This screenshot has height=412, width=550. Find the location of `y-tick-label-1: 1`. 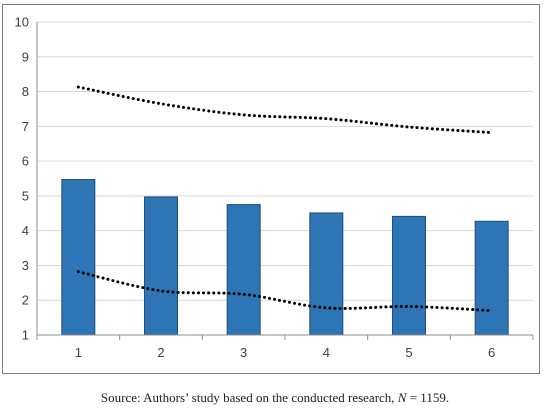

y-tick-label-1: 1 is located at coordinates (25, 335).